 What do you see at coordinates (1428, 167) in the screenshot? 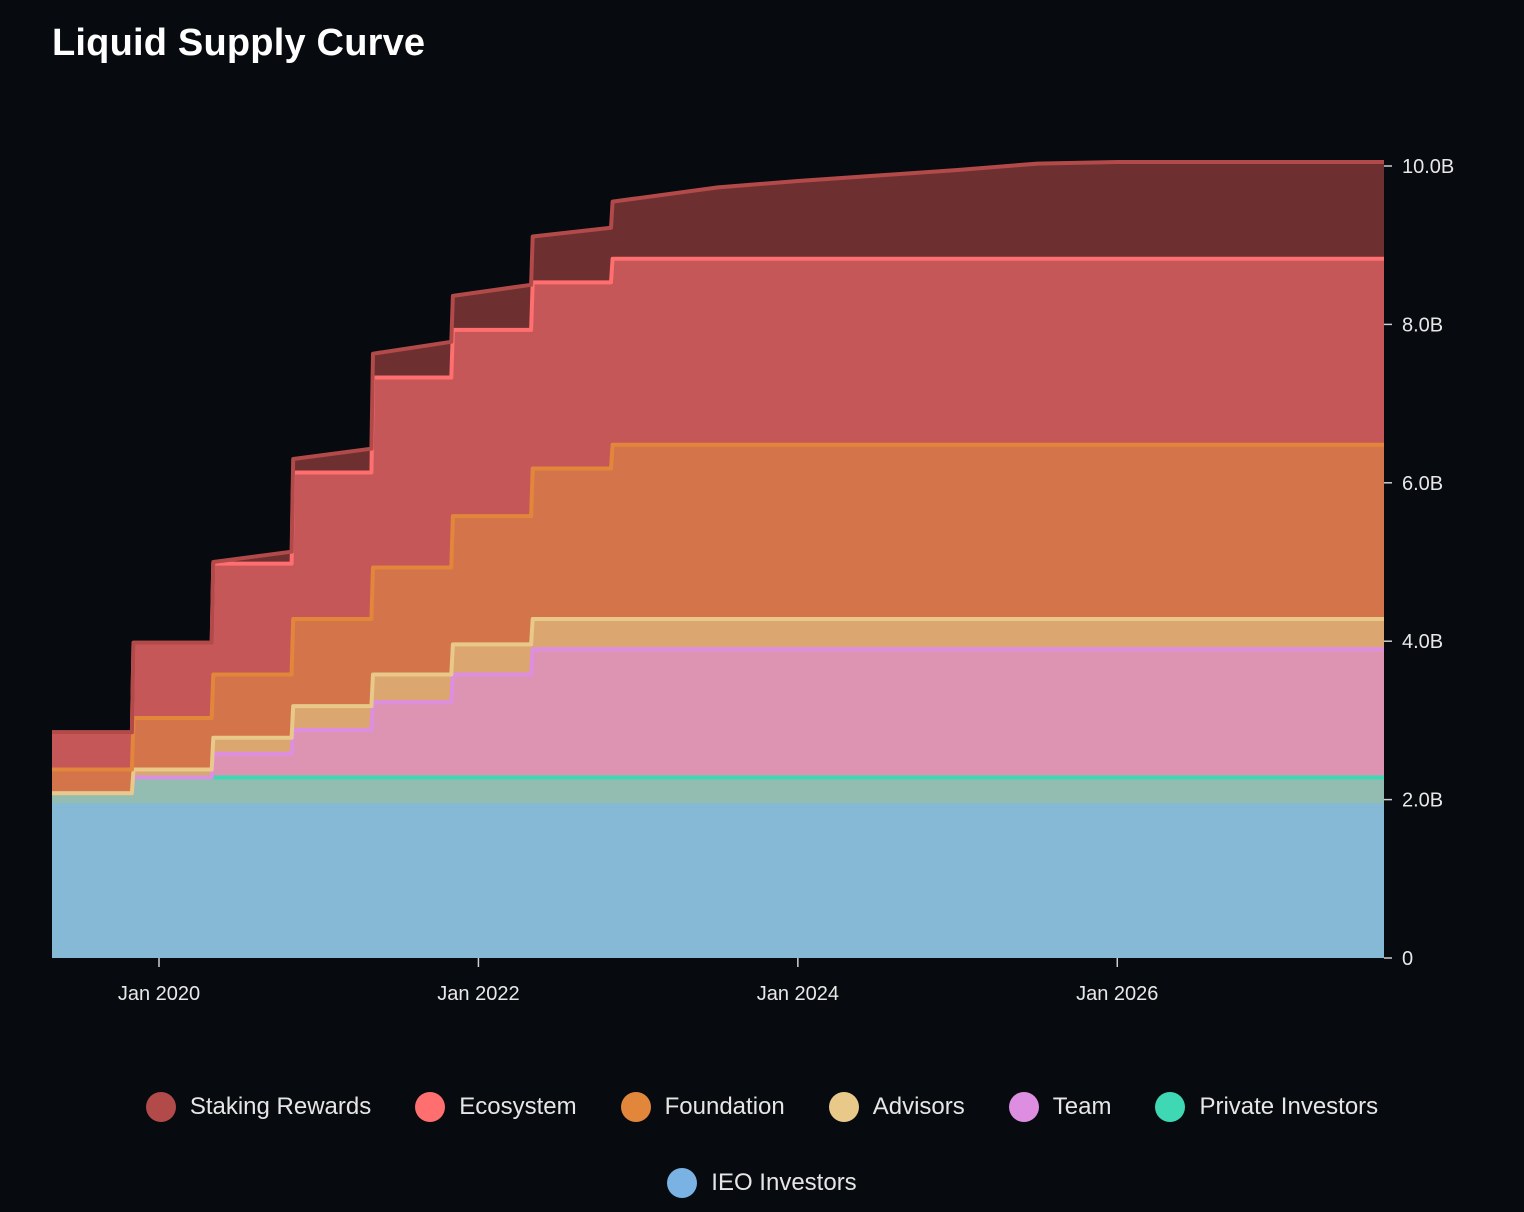
I see `y-tick-label: 10.0B` at bounding box center [1428, 167].